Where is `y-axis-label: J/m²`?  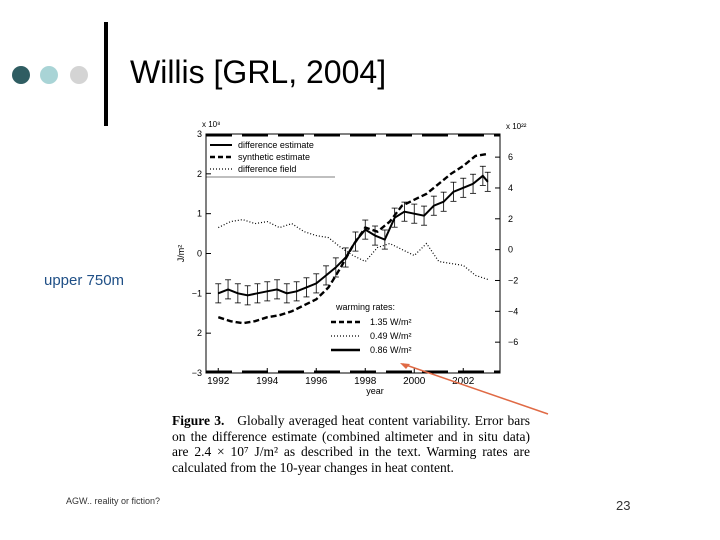 y-axis-label: J/m² is located at coordinates (181, 254).